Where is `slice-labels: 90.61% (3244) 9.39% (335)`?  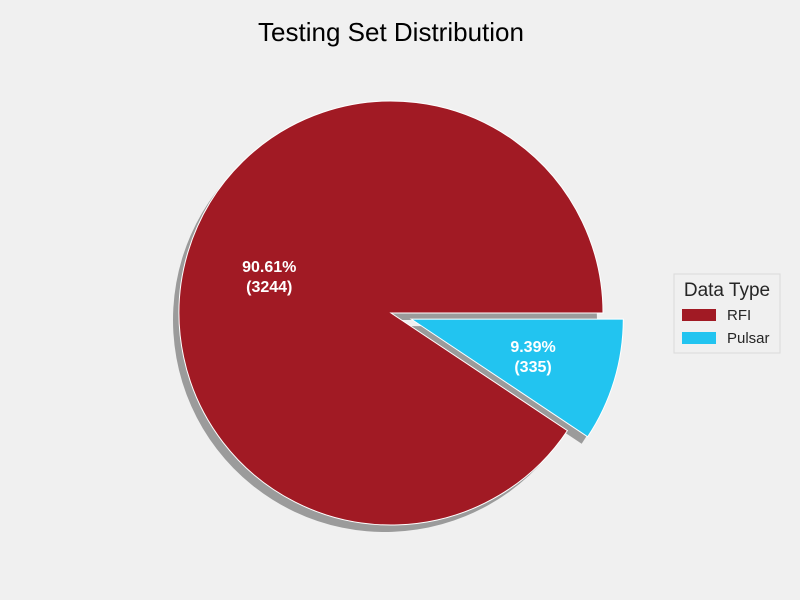 slice-labels: 90.61% (3244) 9.39% (335) is located at coordinates (399, 317).